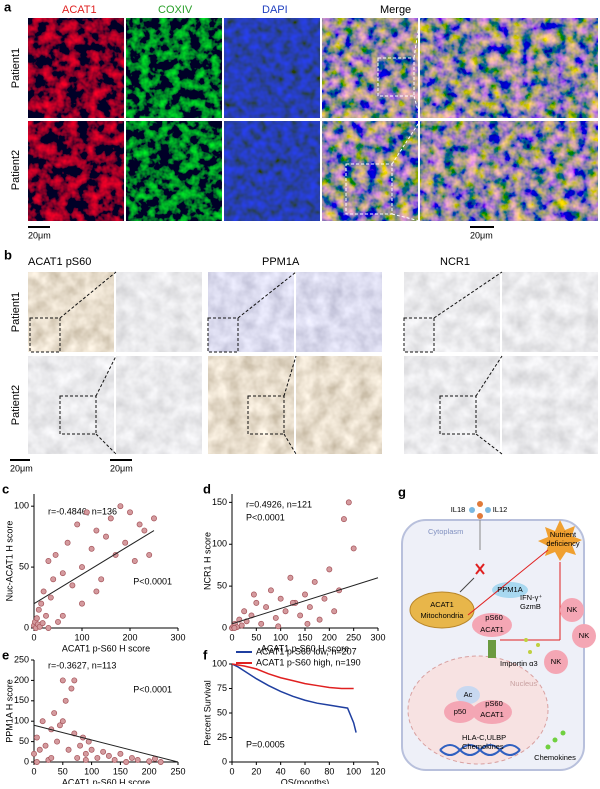 Image resolution: width=600 pixels, height=789 pixels. What do you see at coordinates (207, 561) in the screenshot?
I see `y-axis-label: NCR1 H score` at bounding box center [207, 561].